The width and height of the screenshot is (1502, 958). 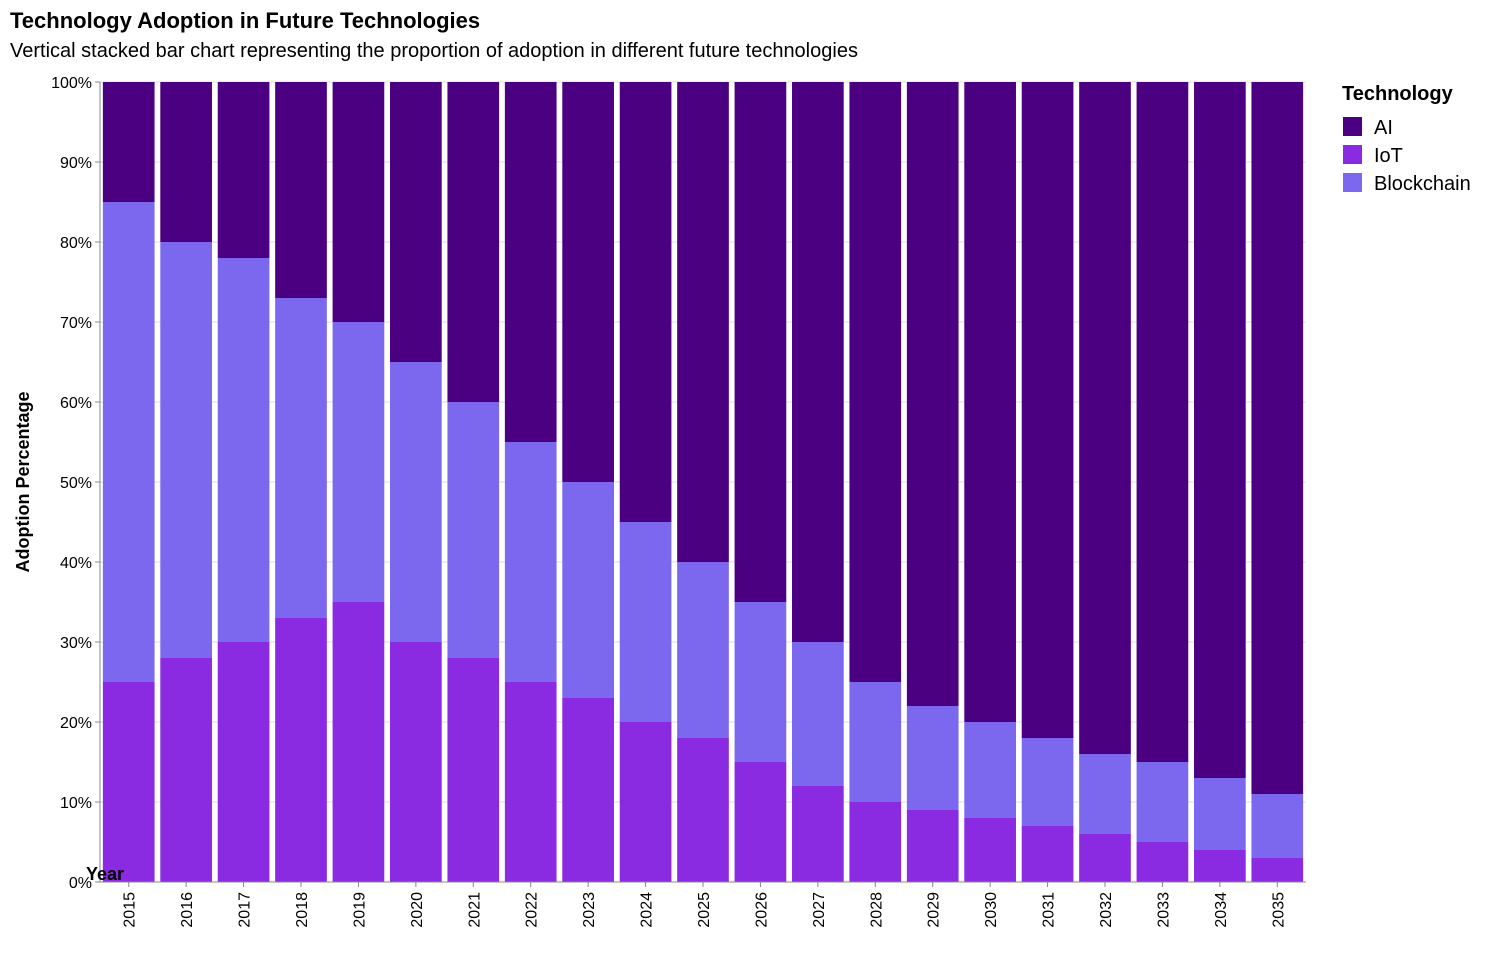 What do you see at coordinates (301, 458) in the screenshot?
I see `bar-blockchain-2018` at bounding box center [301, 458].